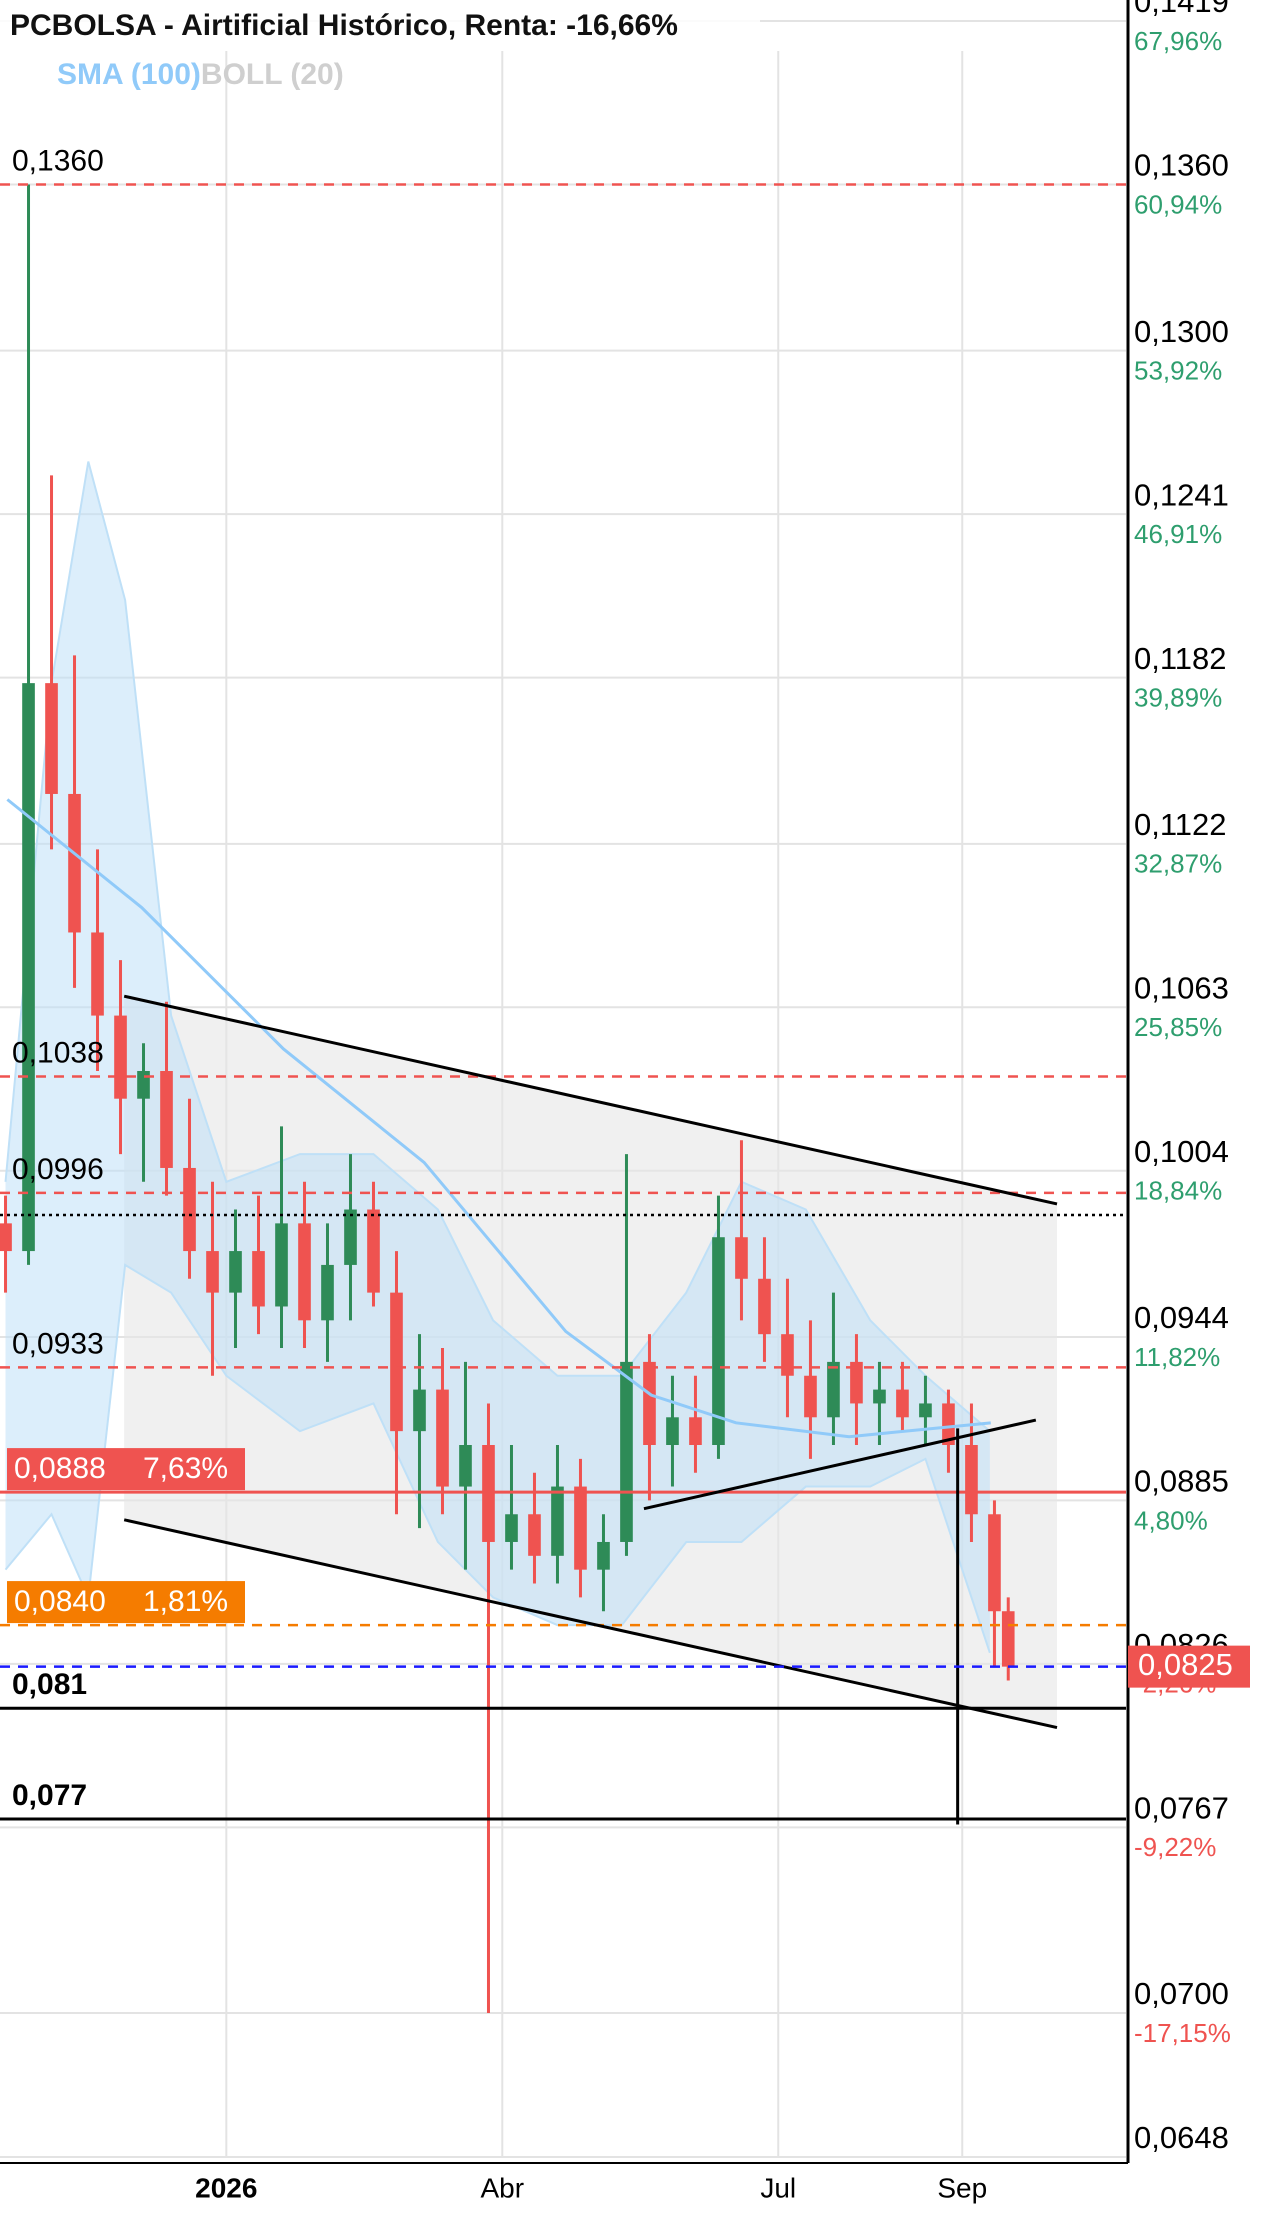 This screenshot has height=2219, width=1280. What do you see at coordinates (1180, 824) in the screenshot?
I see `y-tick-label: 0,1122` at bounding box center [1180, 824].